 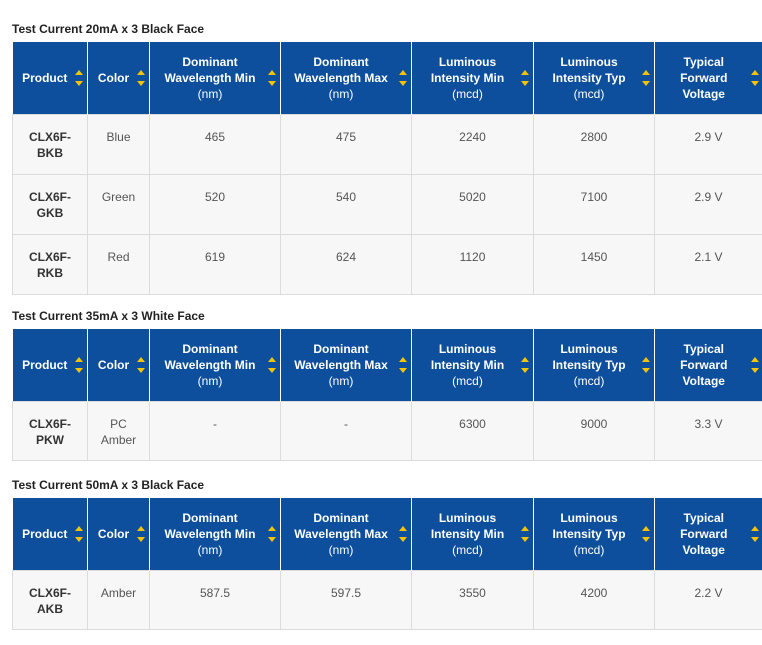 What do you see at coordinates (118, 600) in the screenshot?
I see `cell-color: Amber` at bounding box center [118, 600].